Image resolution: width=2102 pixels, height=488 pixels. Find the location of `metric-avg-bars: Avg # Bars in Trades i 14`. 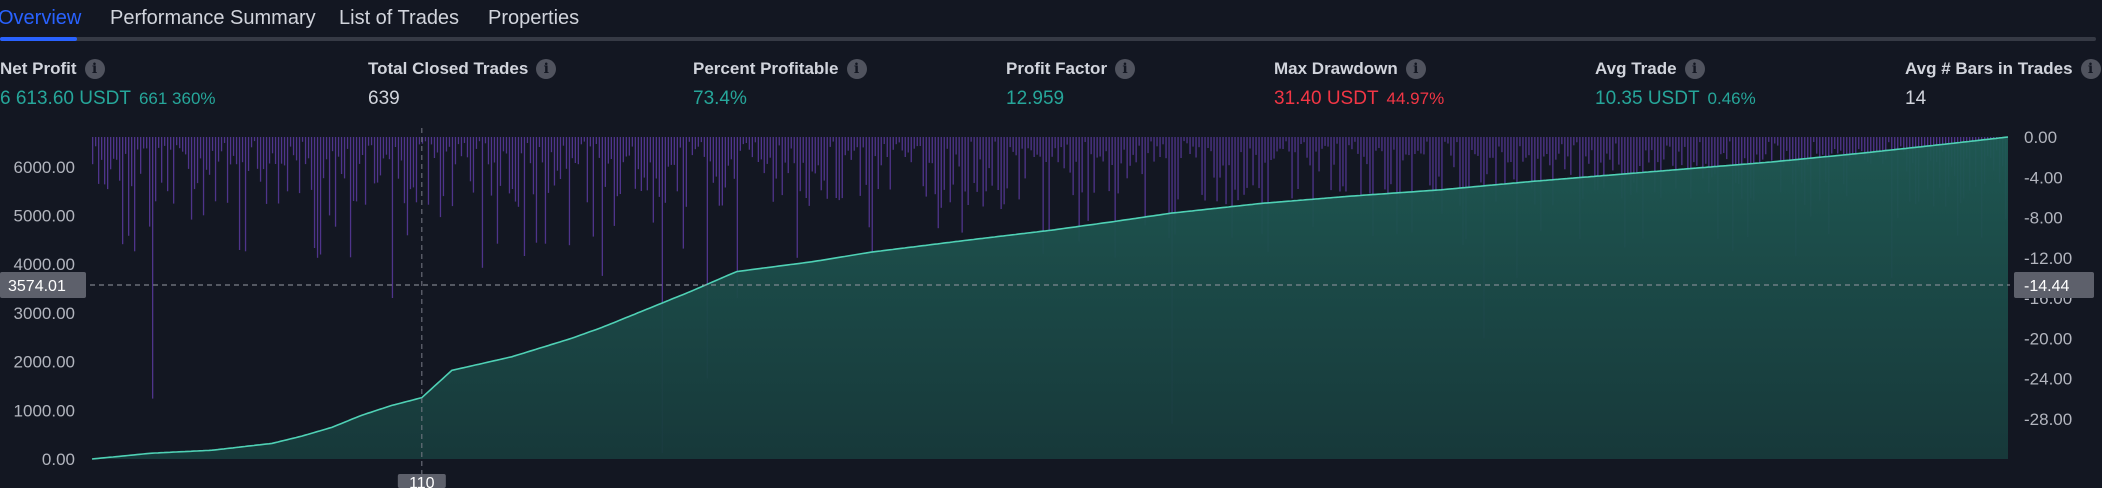

metric-avg-bars: Avg # Bars in Trades i 14 is located at coordinates (2003, 84).